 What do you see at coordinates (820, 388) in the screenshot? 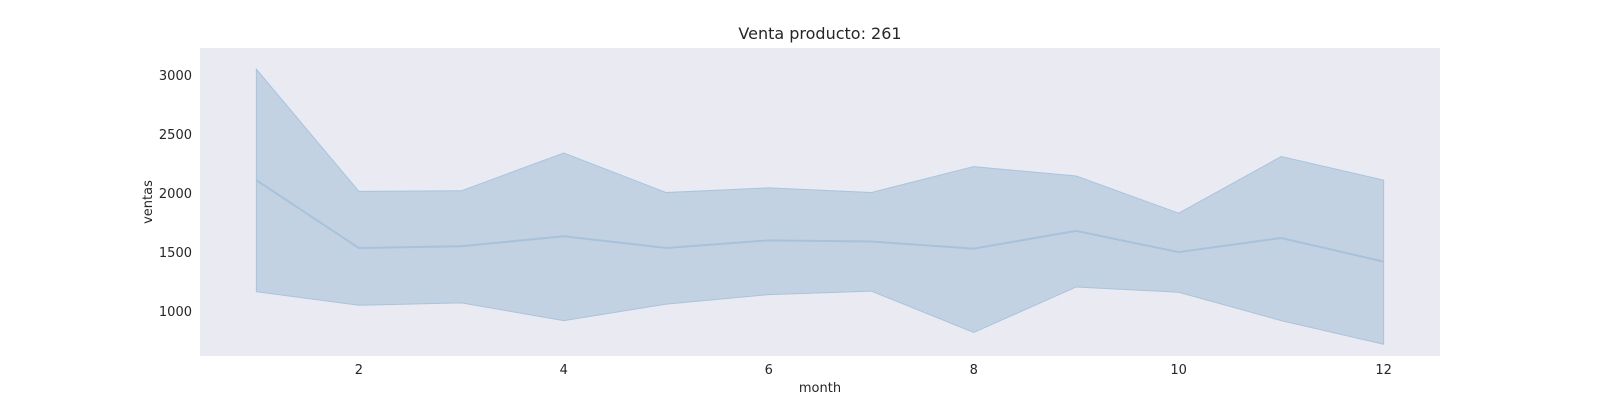
I see `x-axis-label: month` at bounding box center [820, 388].